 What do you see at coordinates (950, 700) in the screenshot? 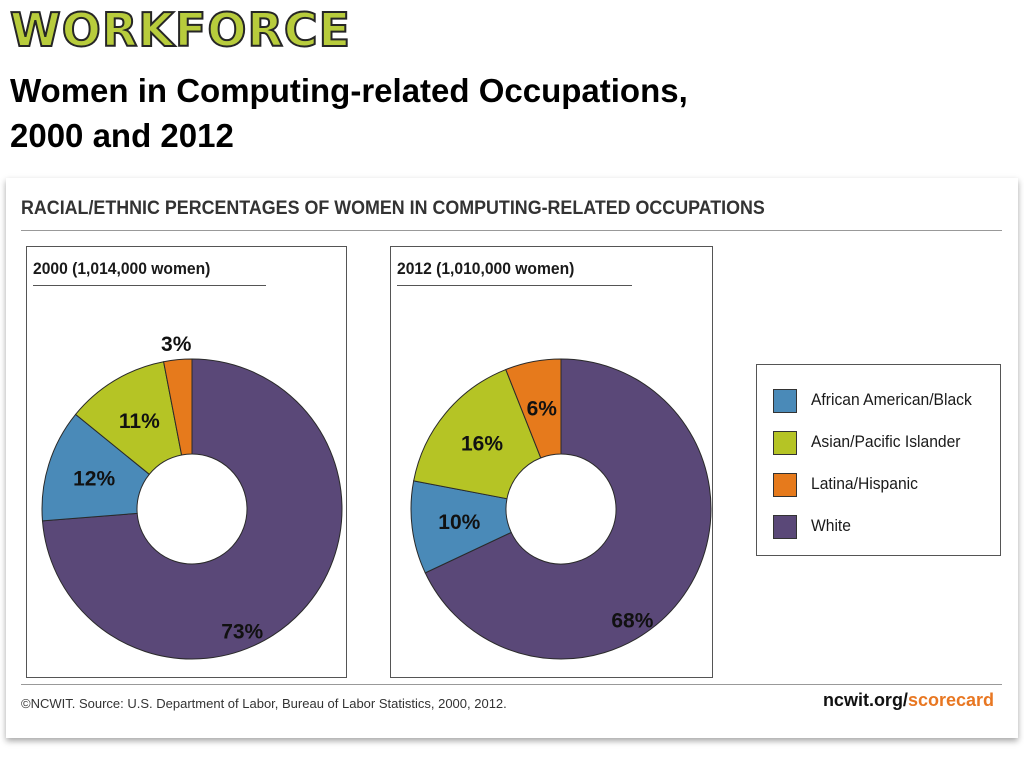
I see `site-path: scorecard` at bounding box center [950, 700].